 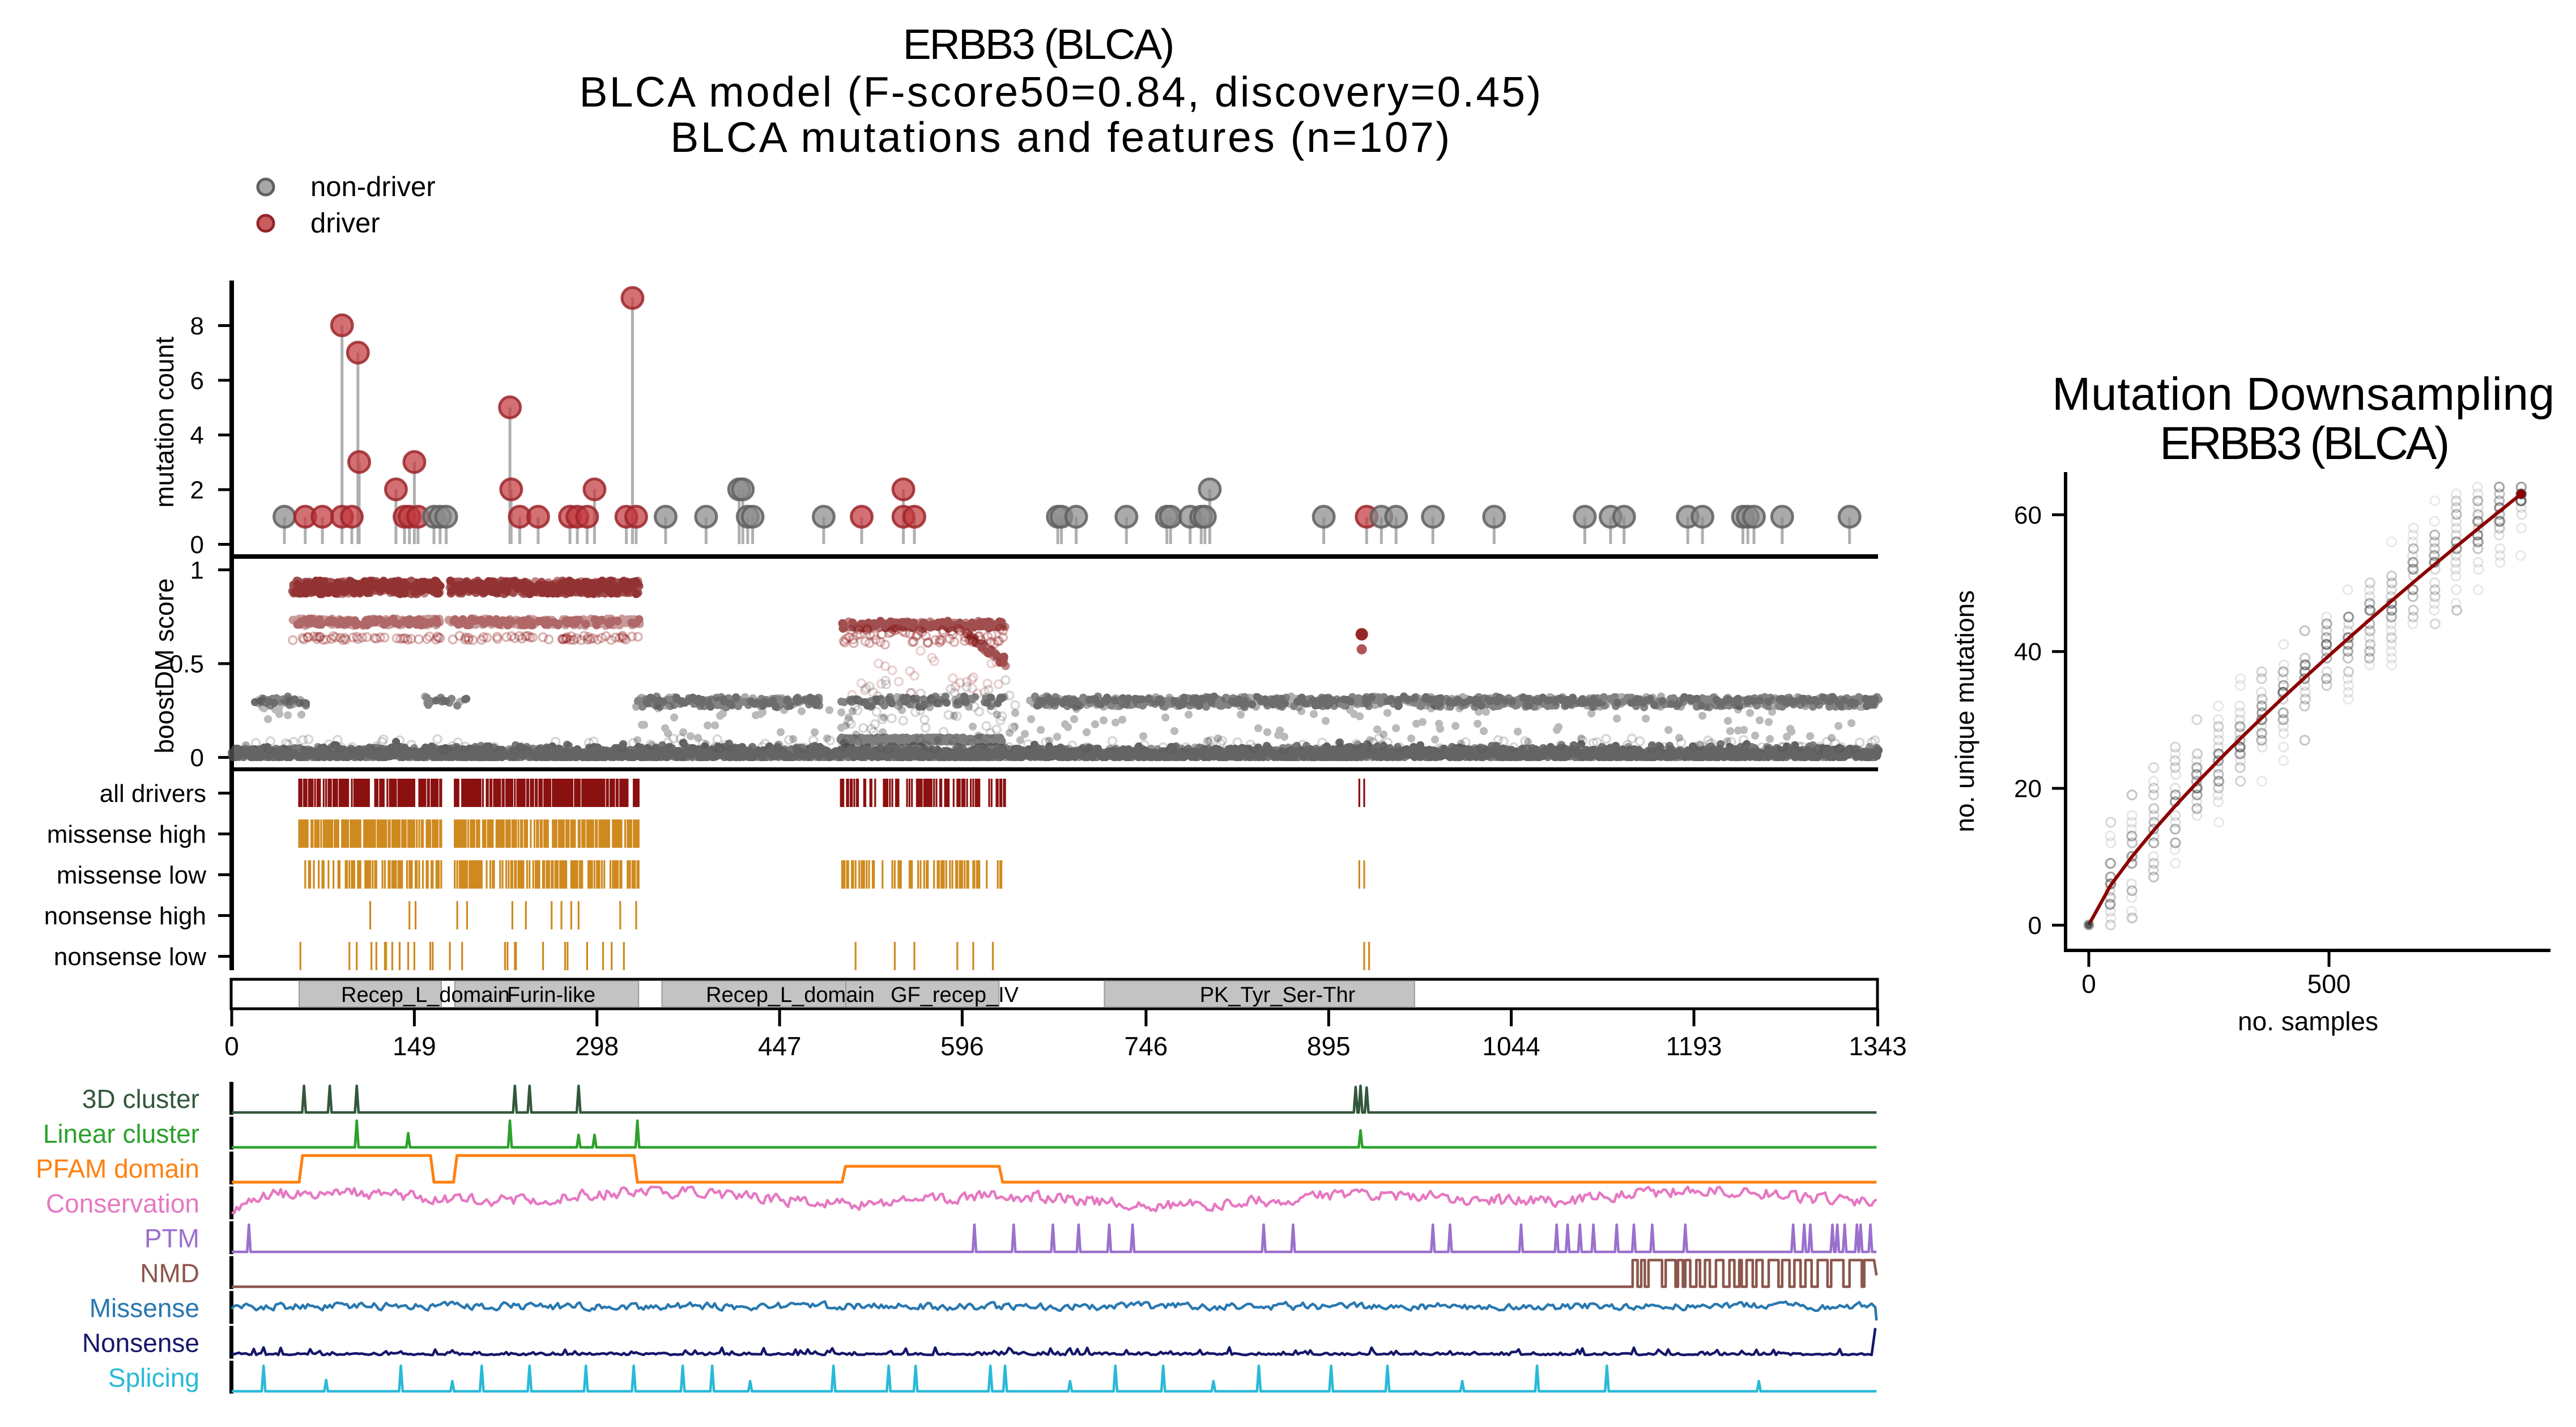 I want to click on svg-text: Nonsense, so click(x=140, y=1343).